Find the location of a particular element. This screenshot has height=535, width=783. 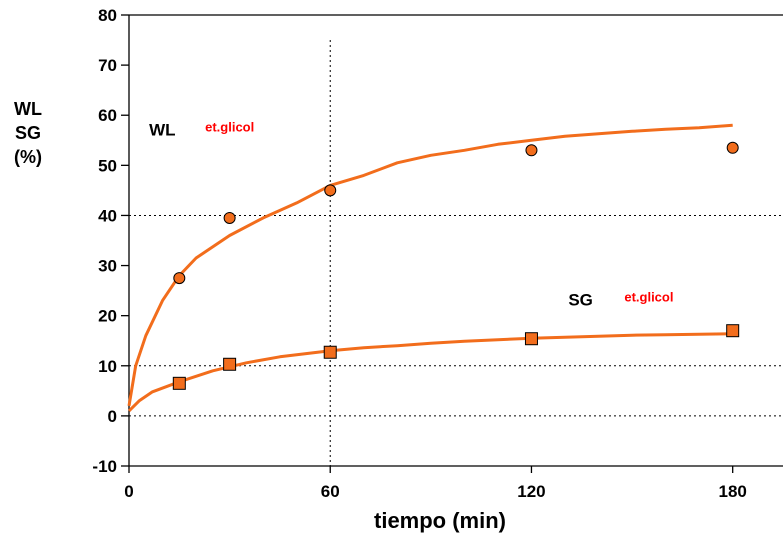

y-axis-label-line: WL is located at coordinates (28, 109).